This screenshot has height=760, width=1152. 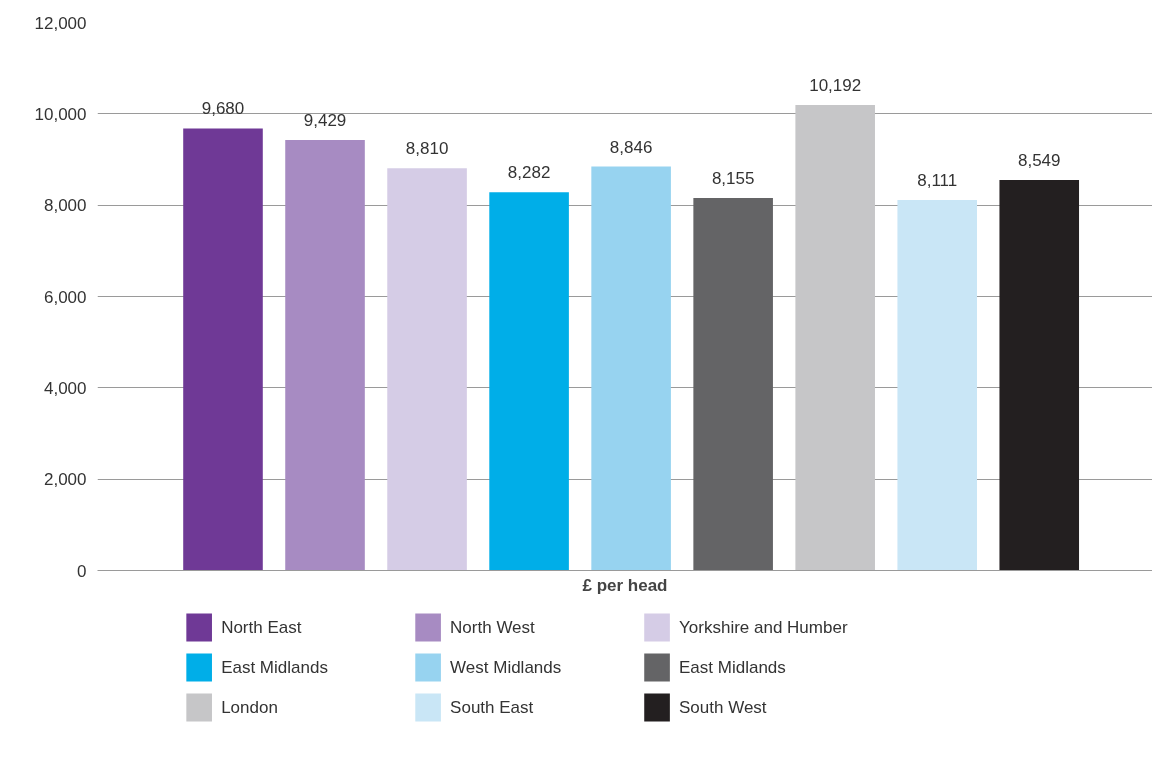 I want to click on data-label: 8,846, so click(x=631, y=147).